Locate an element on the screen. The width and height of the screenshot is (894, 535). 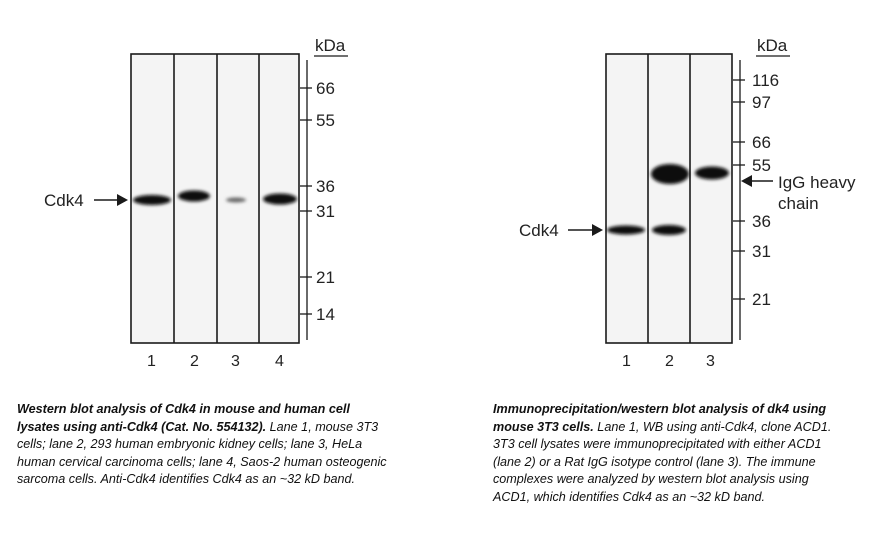
left-mw-marker: 21 is located at coordinates (325, 277).